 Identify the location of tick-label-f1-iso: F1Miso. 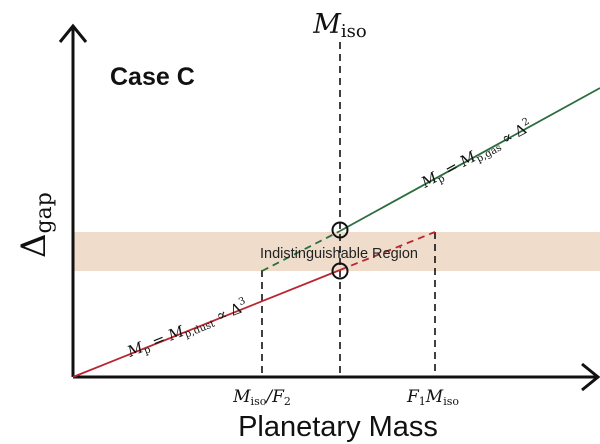
(432, 397).